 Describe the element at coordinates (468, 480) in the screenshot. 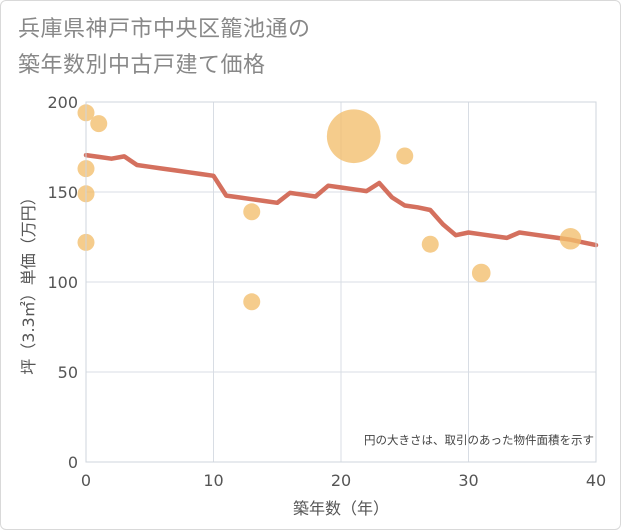

I see `x-tick-label: 30` at that location.